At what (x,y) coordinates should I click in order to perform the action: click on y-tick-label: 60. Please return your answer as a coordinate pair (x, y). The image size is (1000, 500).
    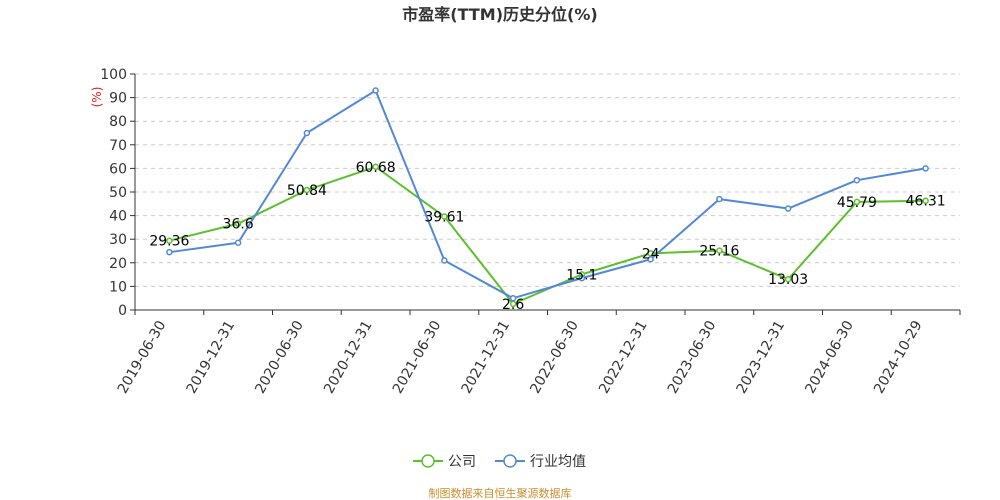
    Looking at the image, I should click on (118, 169).